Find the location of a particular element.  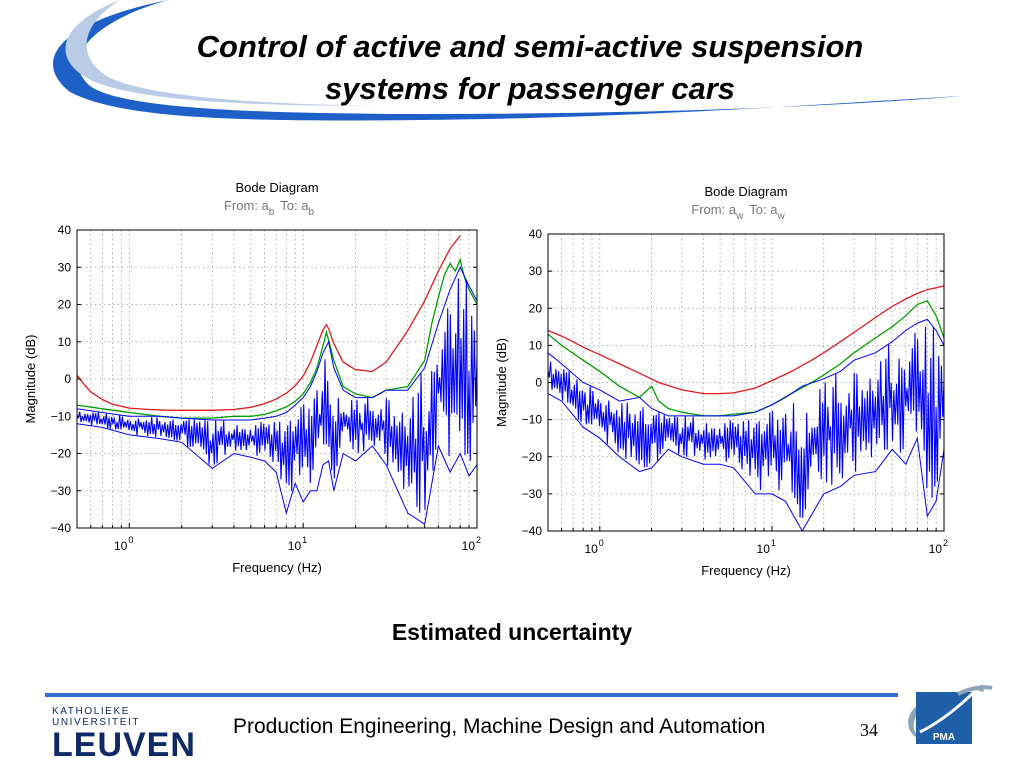

chart-subtitle: From: ab To: ab is located at coordinates (269, 208).